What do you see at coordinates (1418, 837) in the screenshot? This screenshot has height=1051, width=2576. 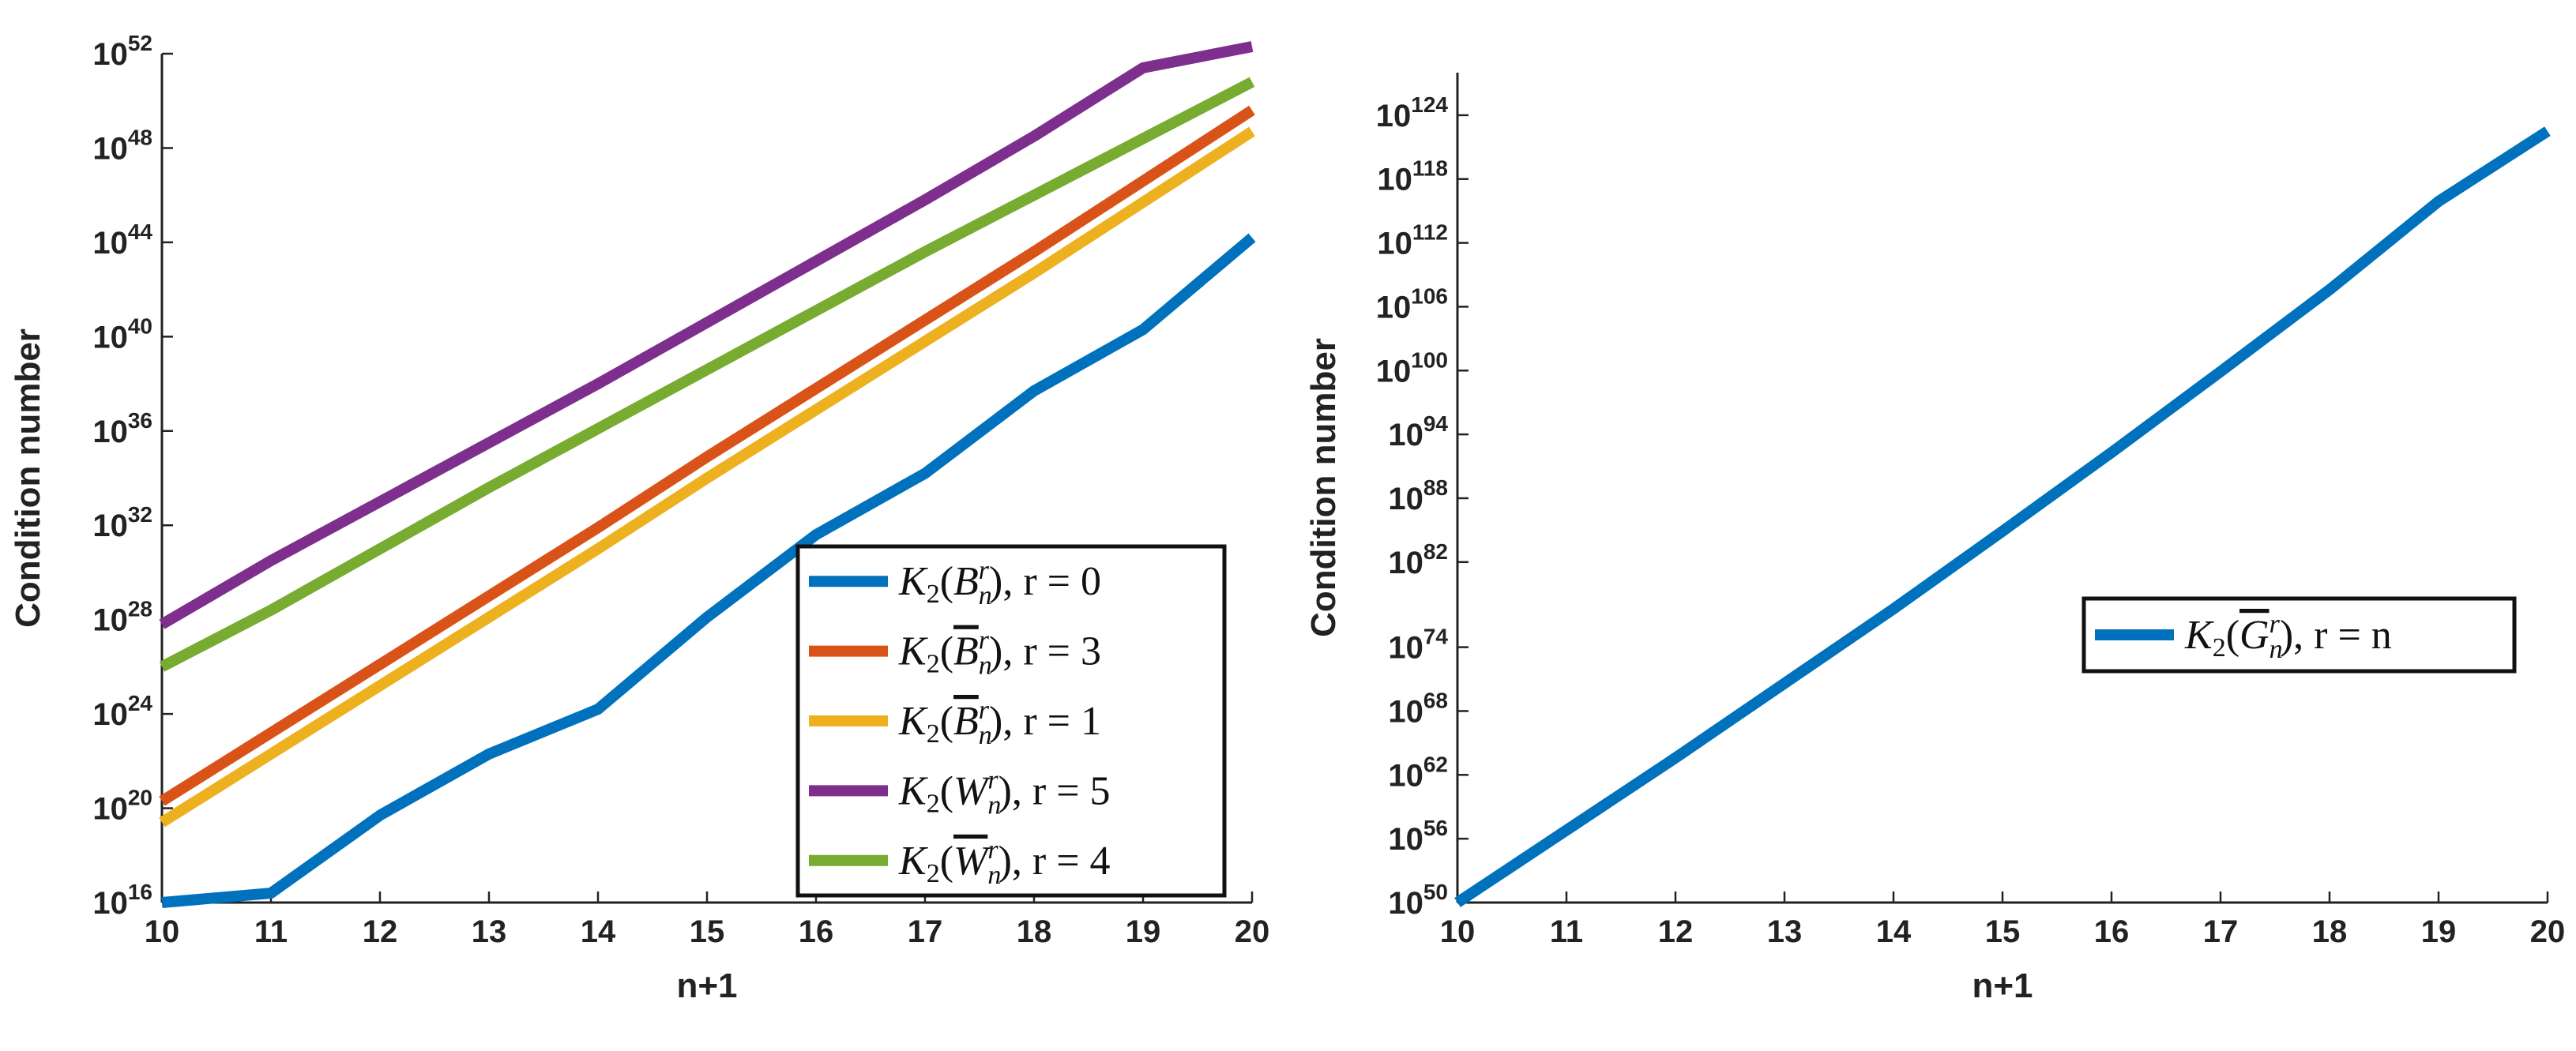 I see `y-tick-label: 1056` at bounding box center [1418, 837].